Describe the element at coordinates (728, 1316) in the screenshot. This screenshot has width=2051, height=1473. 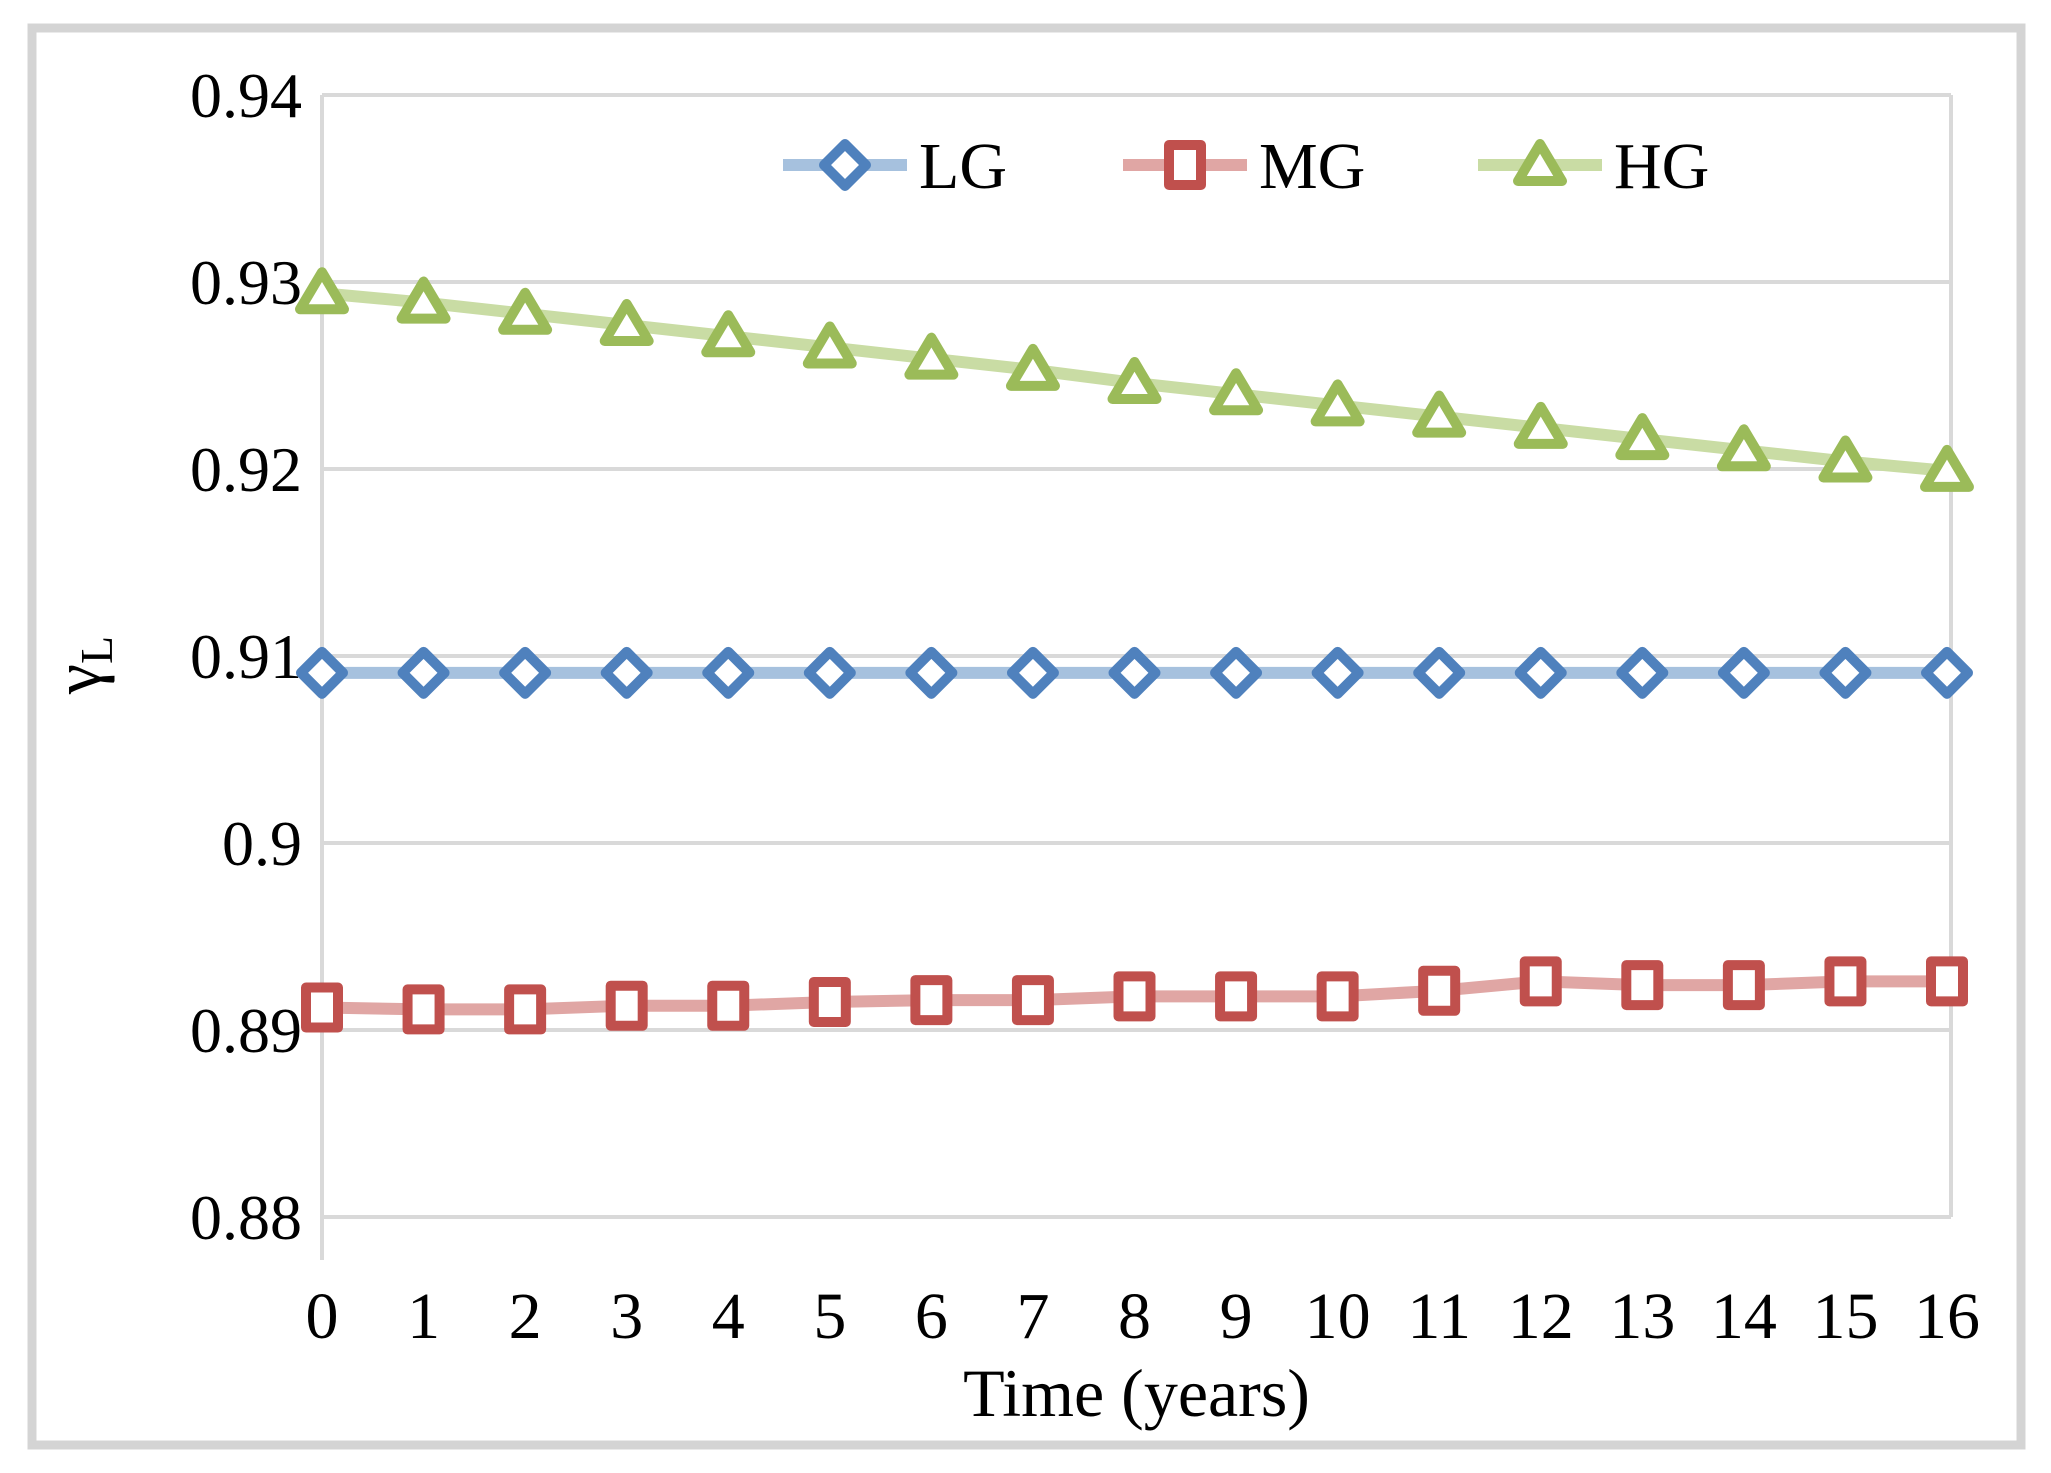
I see `x-tick-label-4: 4` at that location.